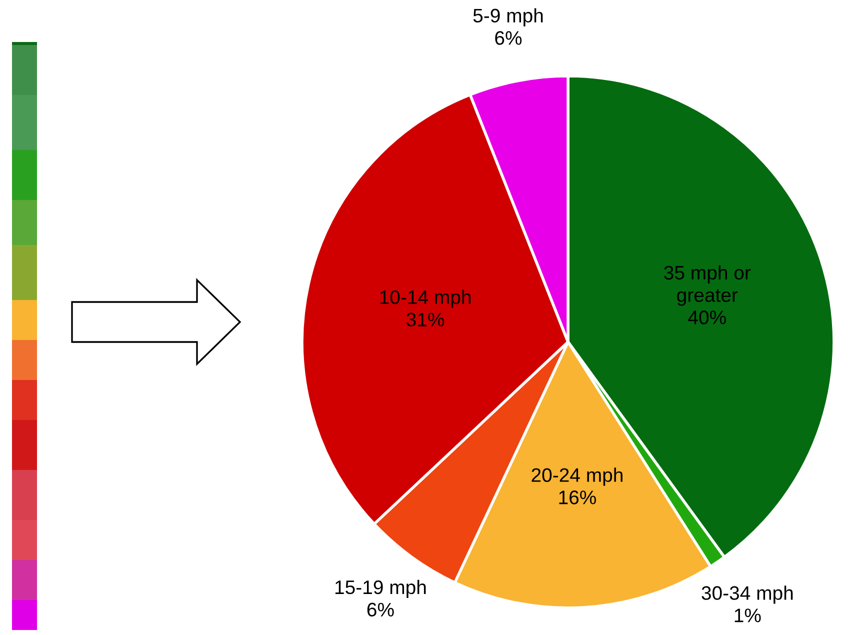 Image resolution: width=851 pixels, height=635 pixels. I want to click on slice-label: 15-19 mph, so click(380, 589).